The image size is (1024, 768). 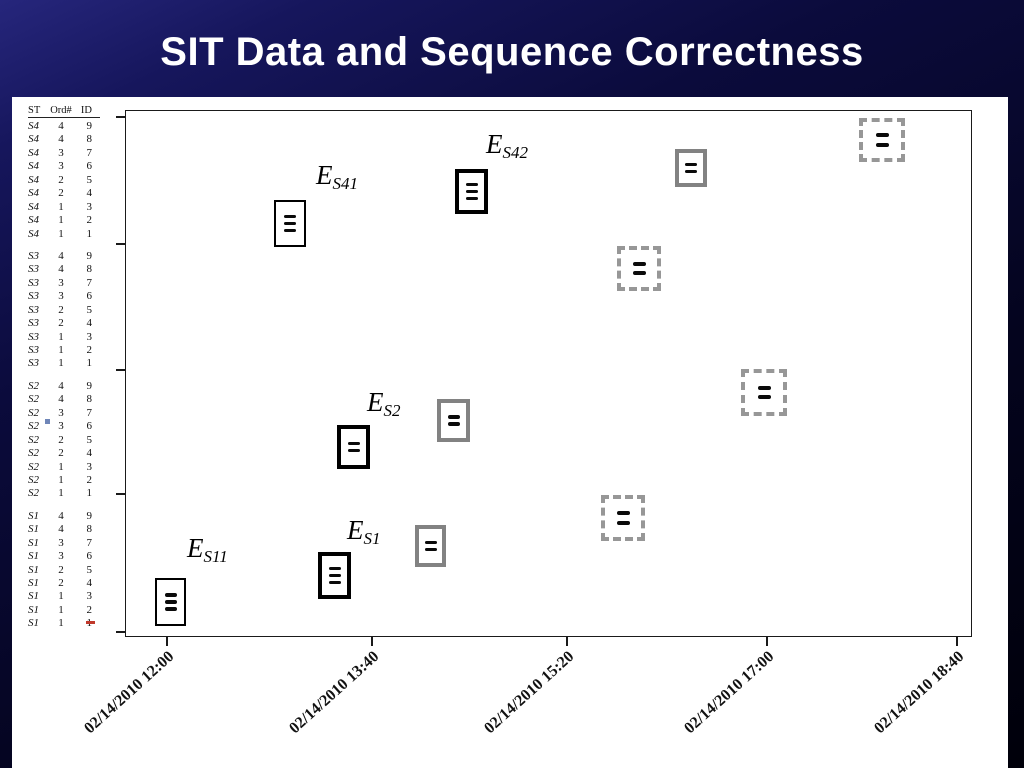 I want to click on marker-label-ES41: ES41, so click(x=337, y=177).